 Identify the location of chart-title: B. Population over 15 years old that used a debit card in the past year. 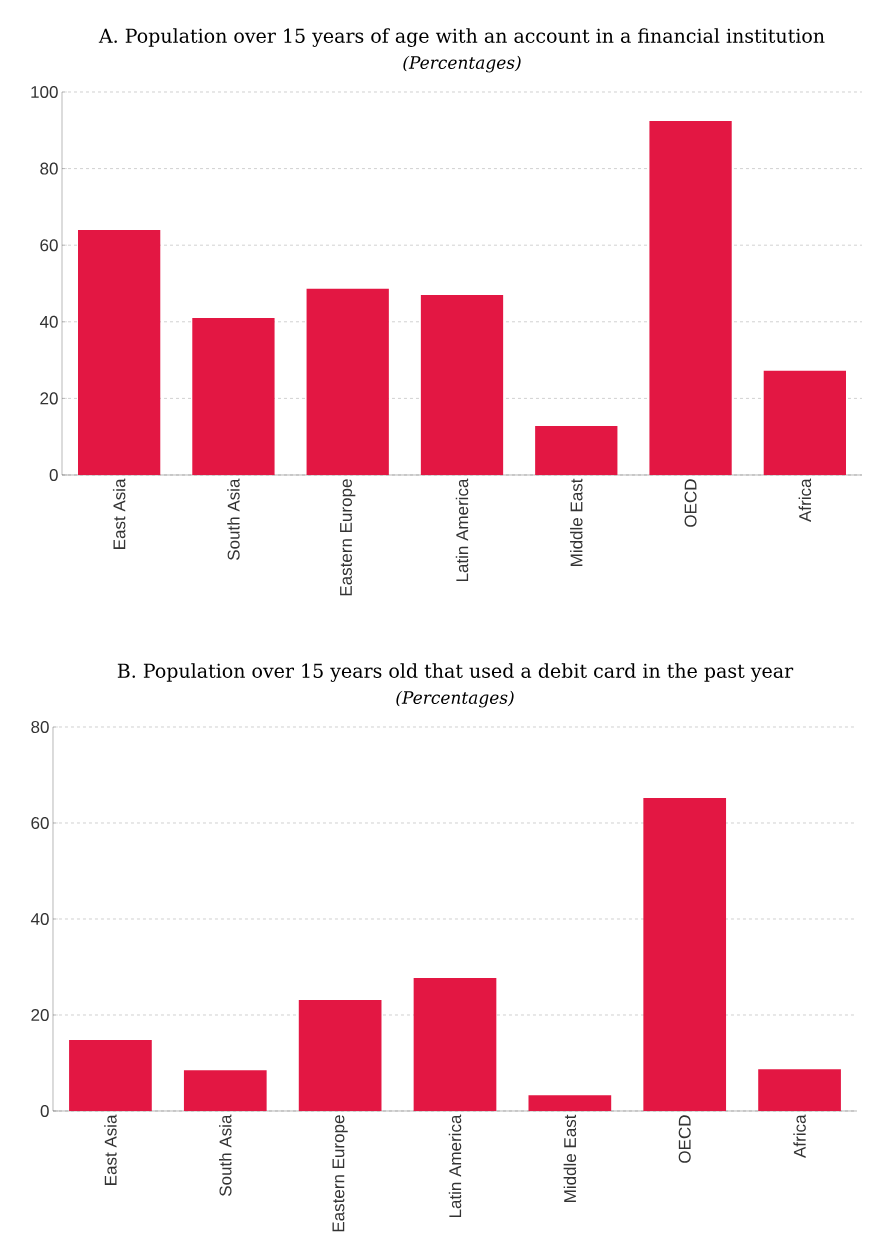
(455, 672).